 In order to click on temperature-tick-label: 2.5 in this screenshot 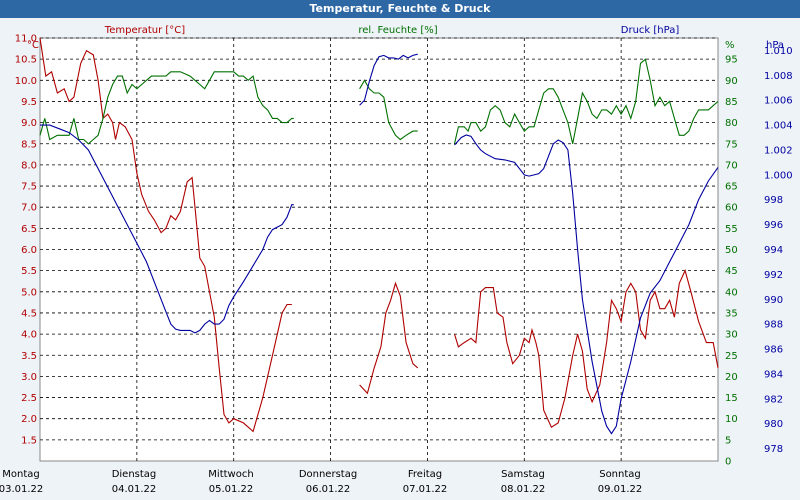, I will do `click(29, 398)`.